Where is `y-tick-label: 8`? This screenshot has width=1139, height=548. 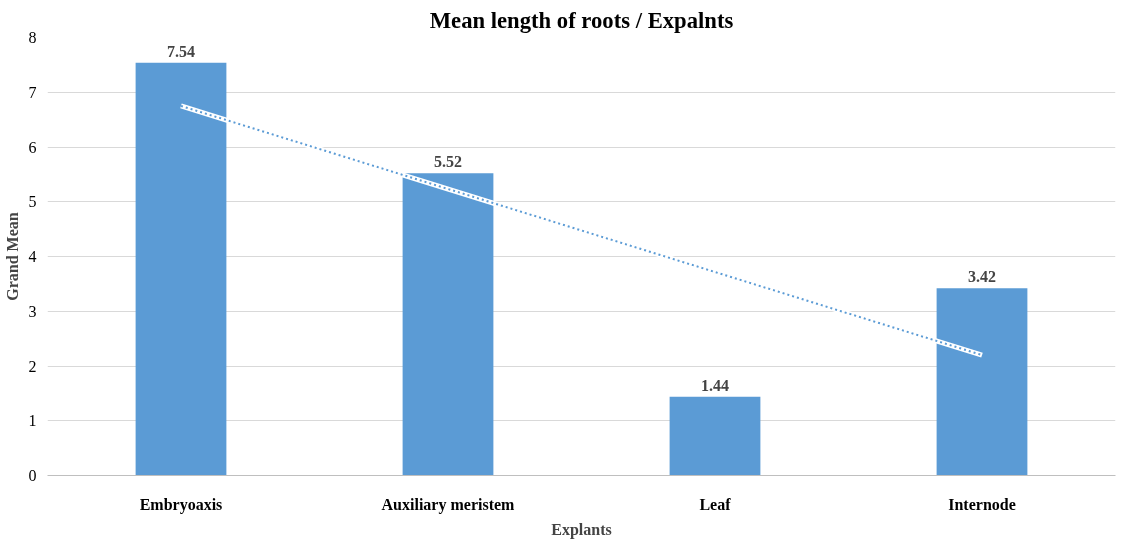
y-tick-label: 8 is located at coordinates (32, 37).